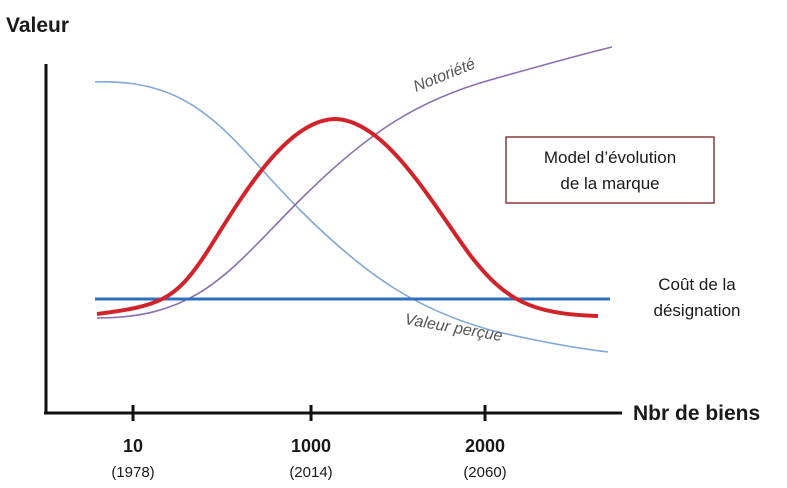 The height and width of the screenshot is (488, 787). I want to click on x-tick-label: 10, so click(133, 446).